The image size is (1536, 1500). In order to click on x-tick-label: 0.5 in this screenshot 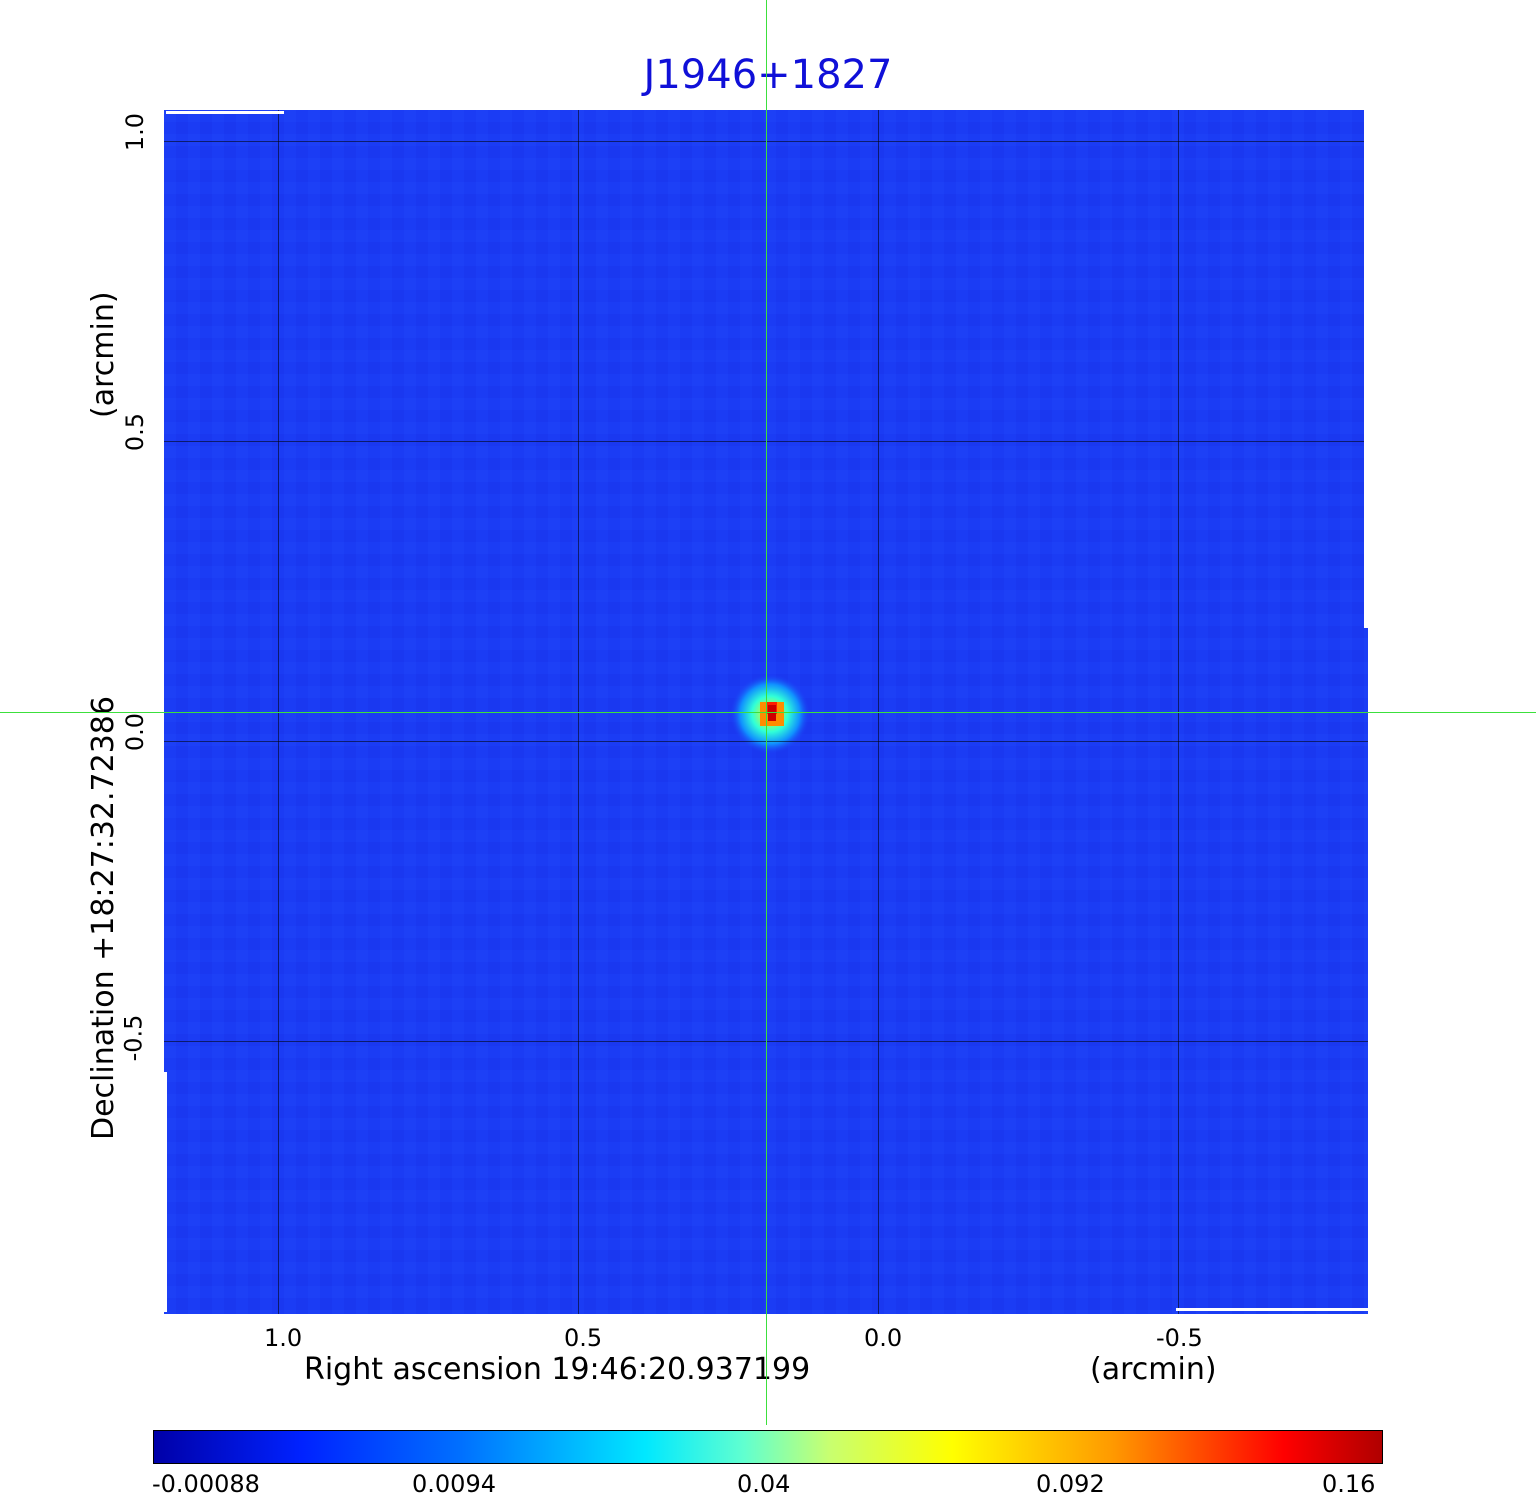, I will do `click(583, 1338)`.